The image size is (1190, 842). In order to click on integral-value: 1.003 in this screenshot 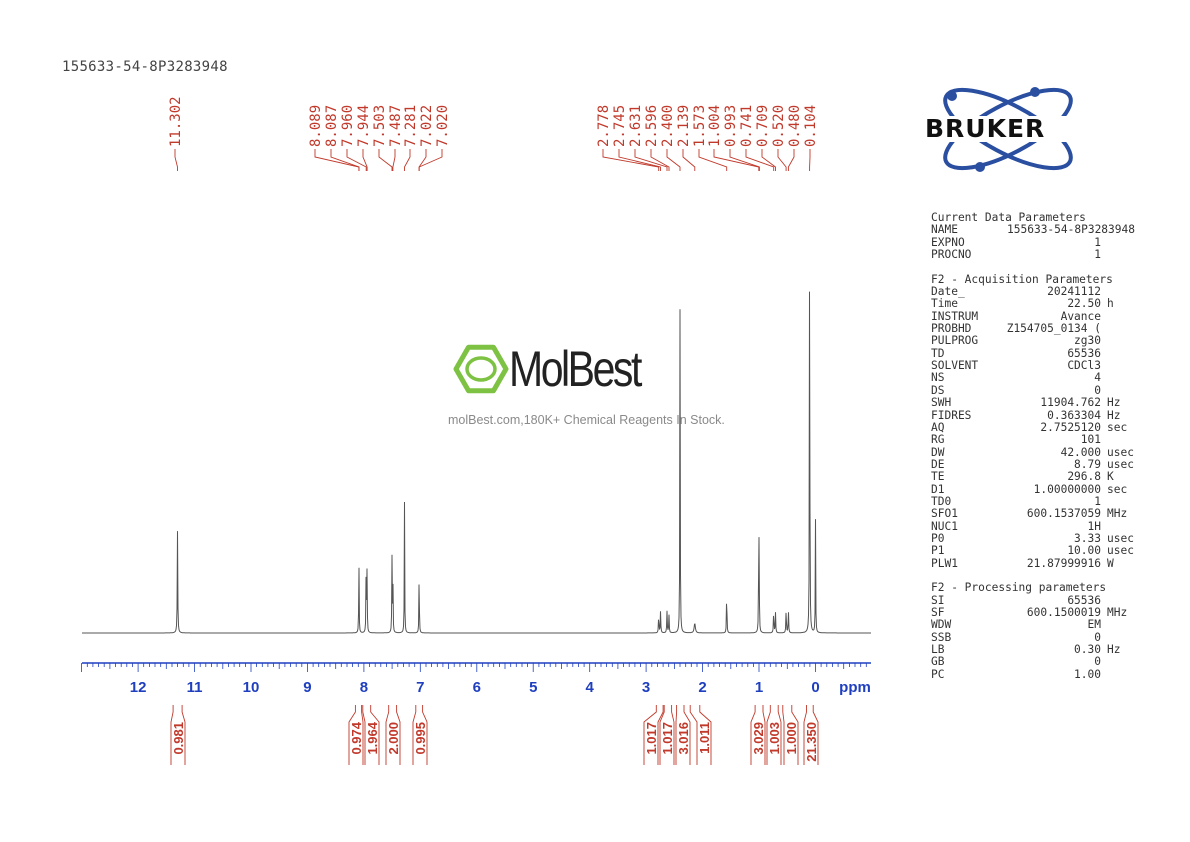, I will do `click(774, 738)`.